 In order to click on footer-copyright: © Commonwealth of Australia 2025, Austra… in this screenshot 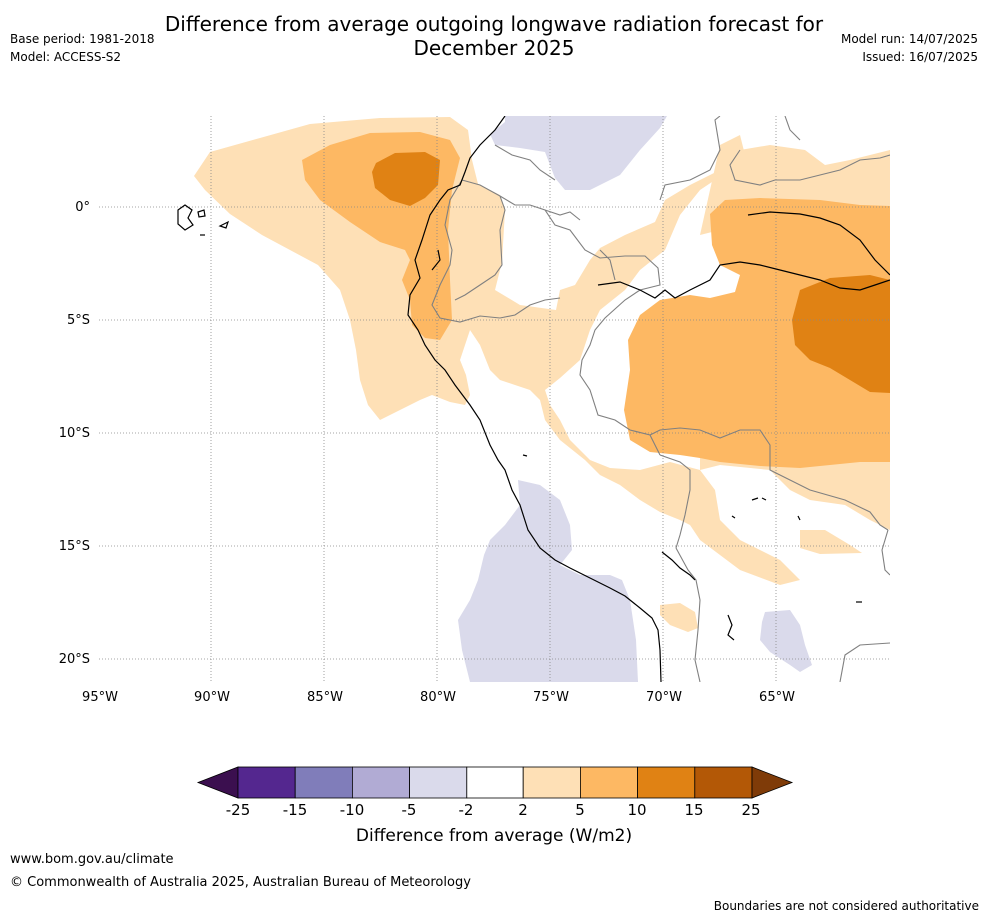, I will do `click(240, 882)`.